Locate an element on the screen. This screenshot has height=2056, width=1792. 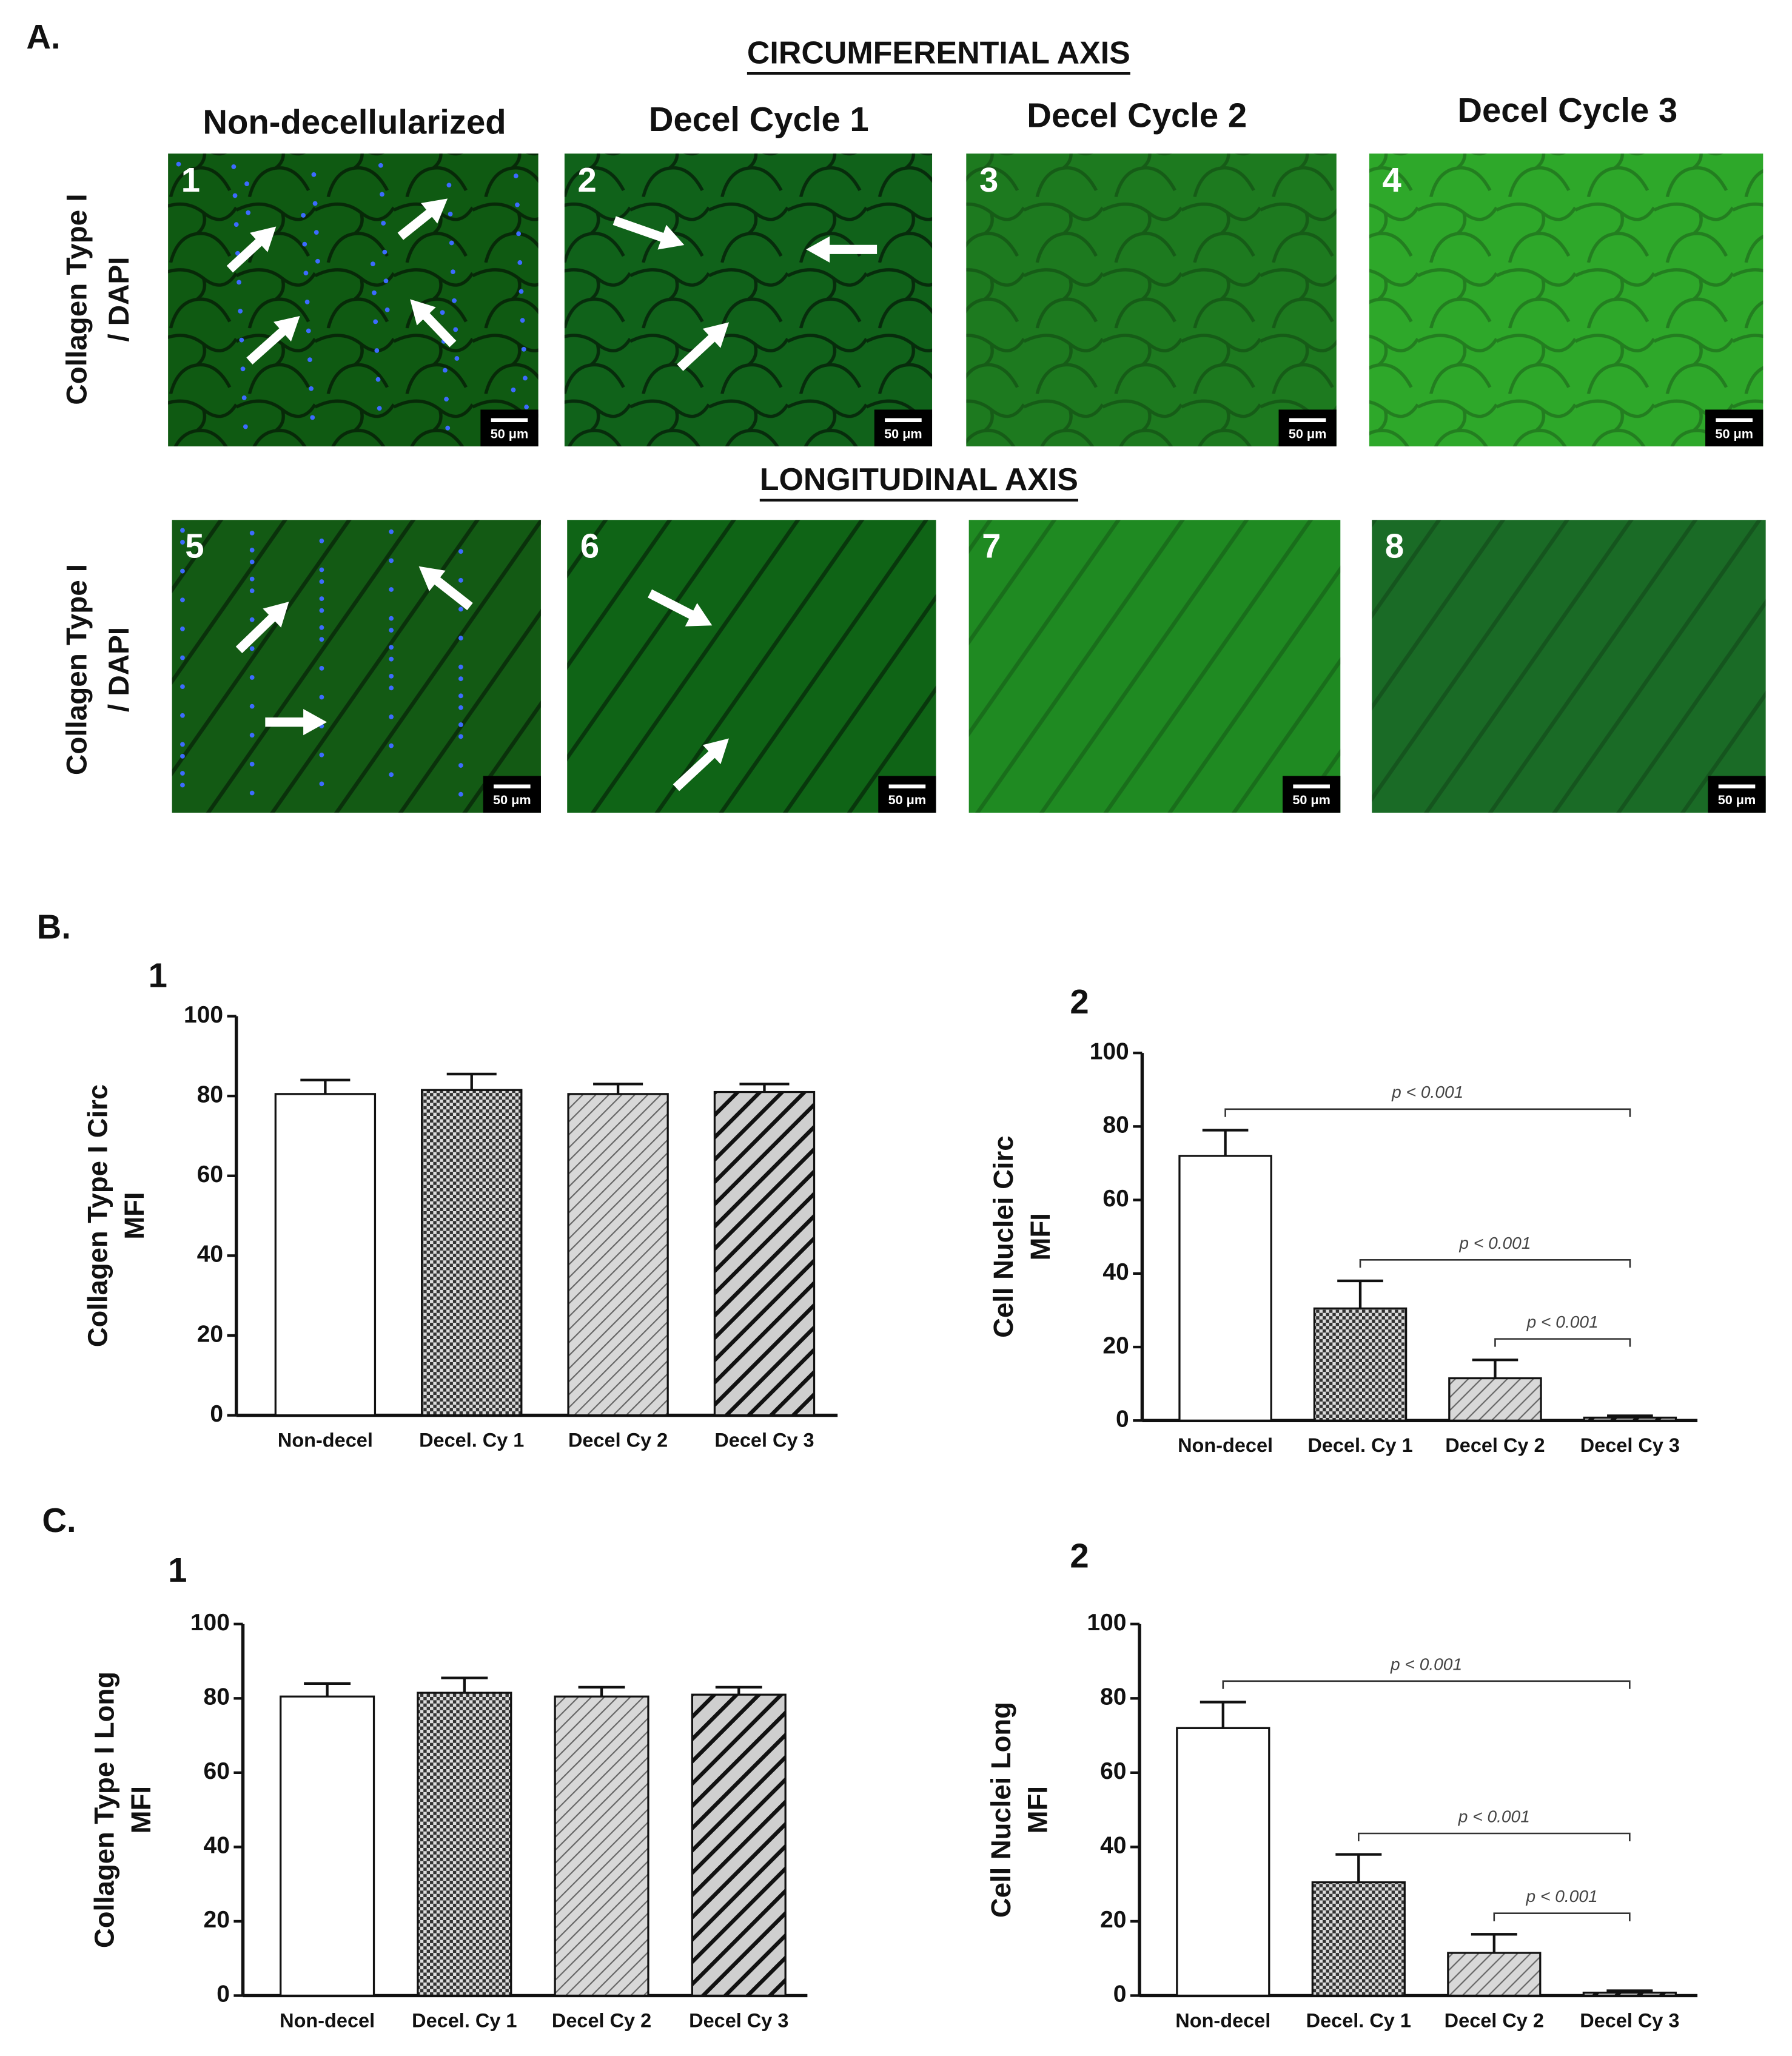
column-title: Decel Cycle 1 is located at coordinates (759, 119).